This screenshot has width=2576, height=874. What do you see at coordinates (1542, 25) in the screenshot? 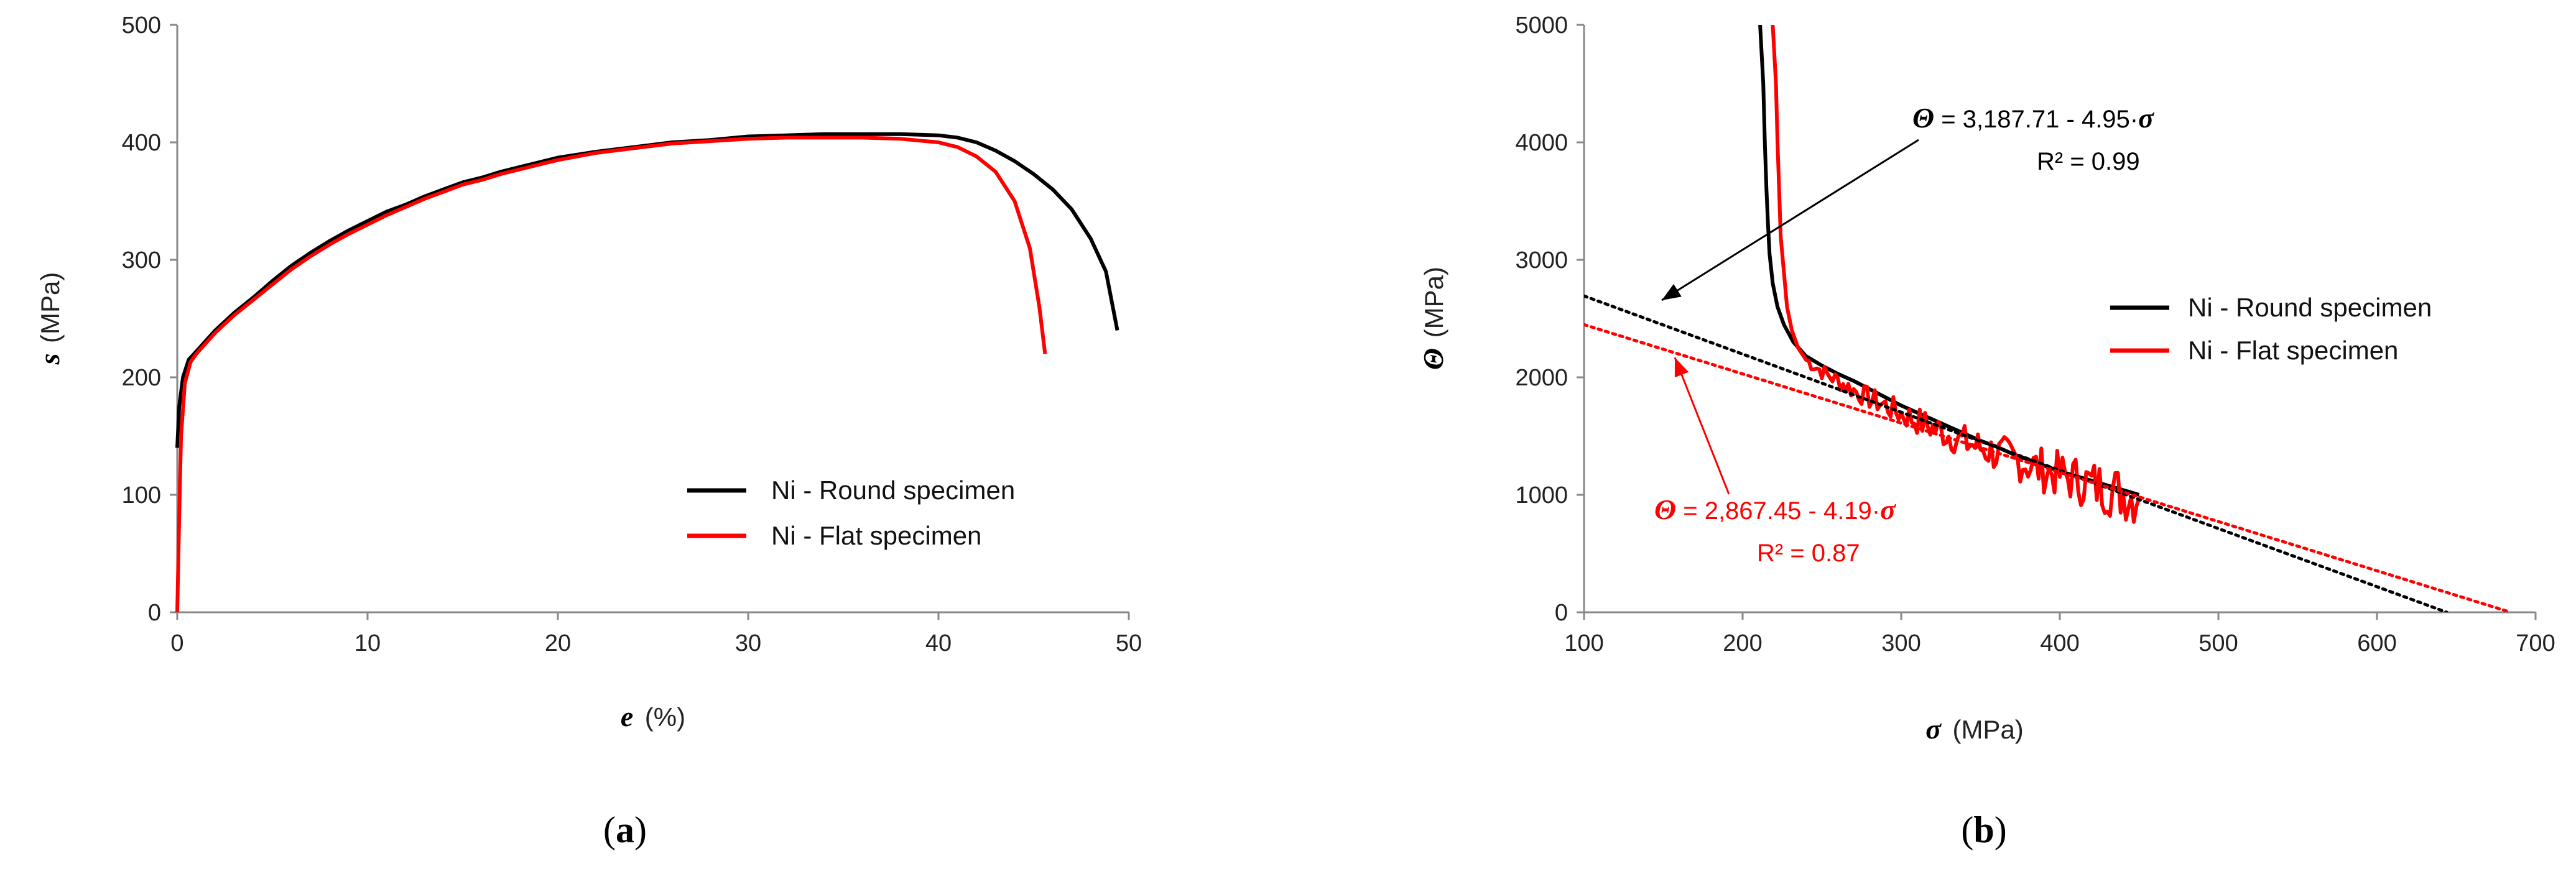
I see `y-tick-label-b: 5000` at bounding box center [1542, 25].